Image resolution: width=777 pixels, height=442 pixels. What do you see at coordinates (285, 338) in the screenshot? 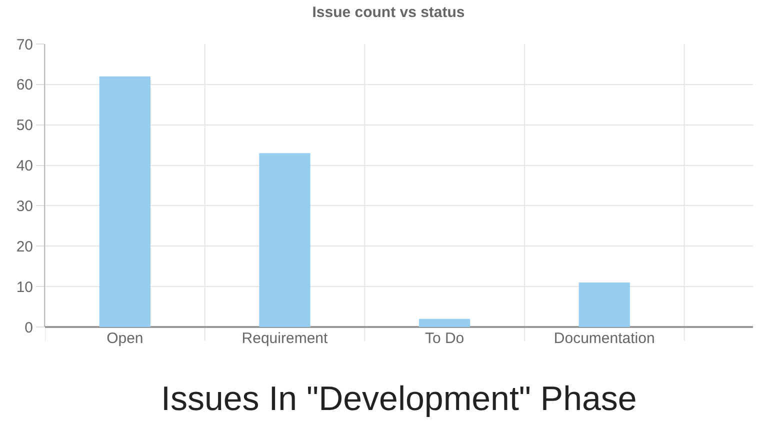
I see `x-tick-label: Requirement` at bounding box center [285, 338].